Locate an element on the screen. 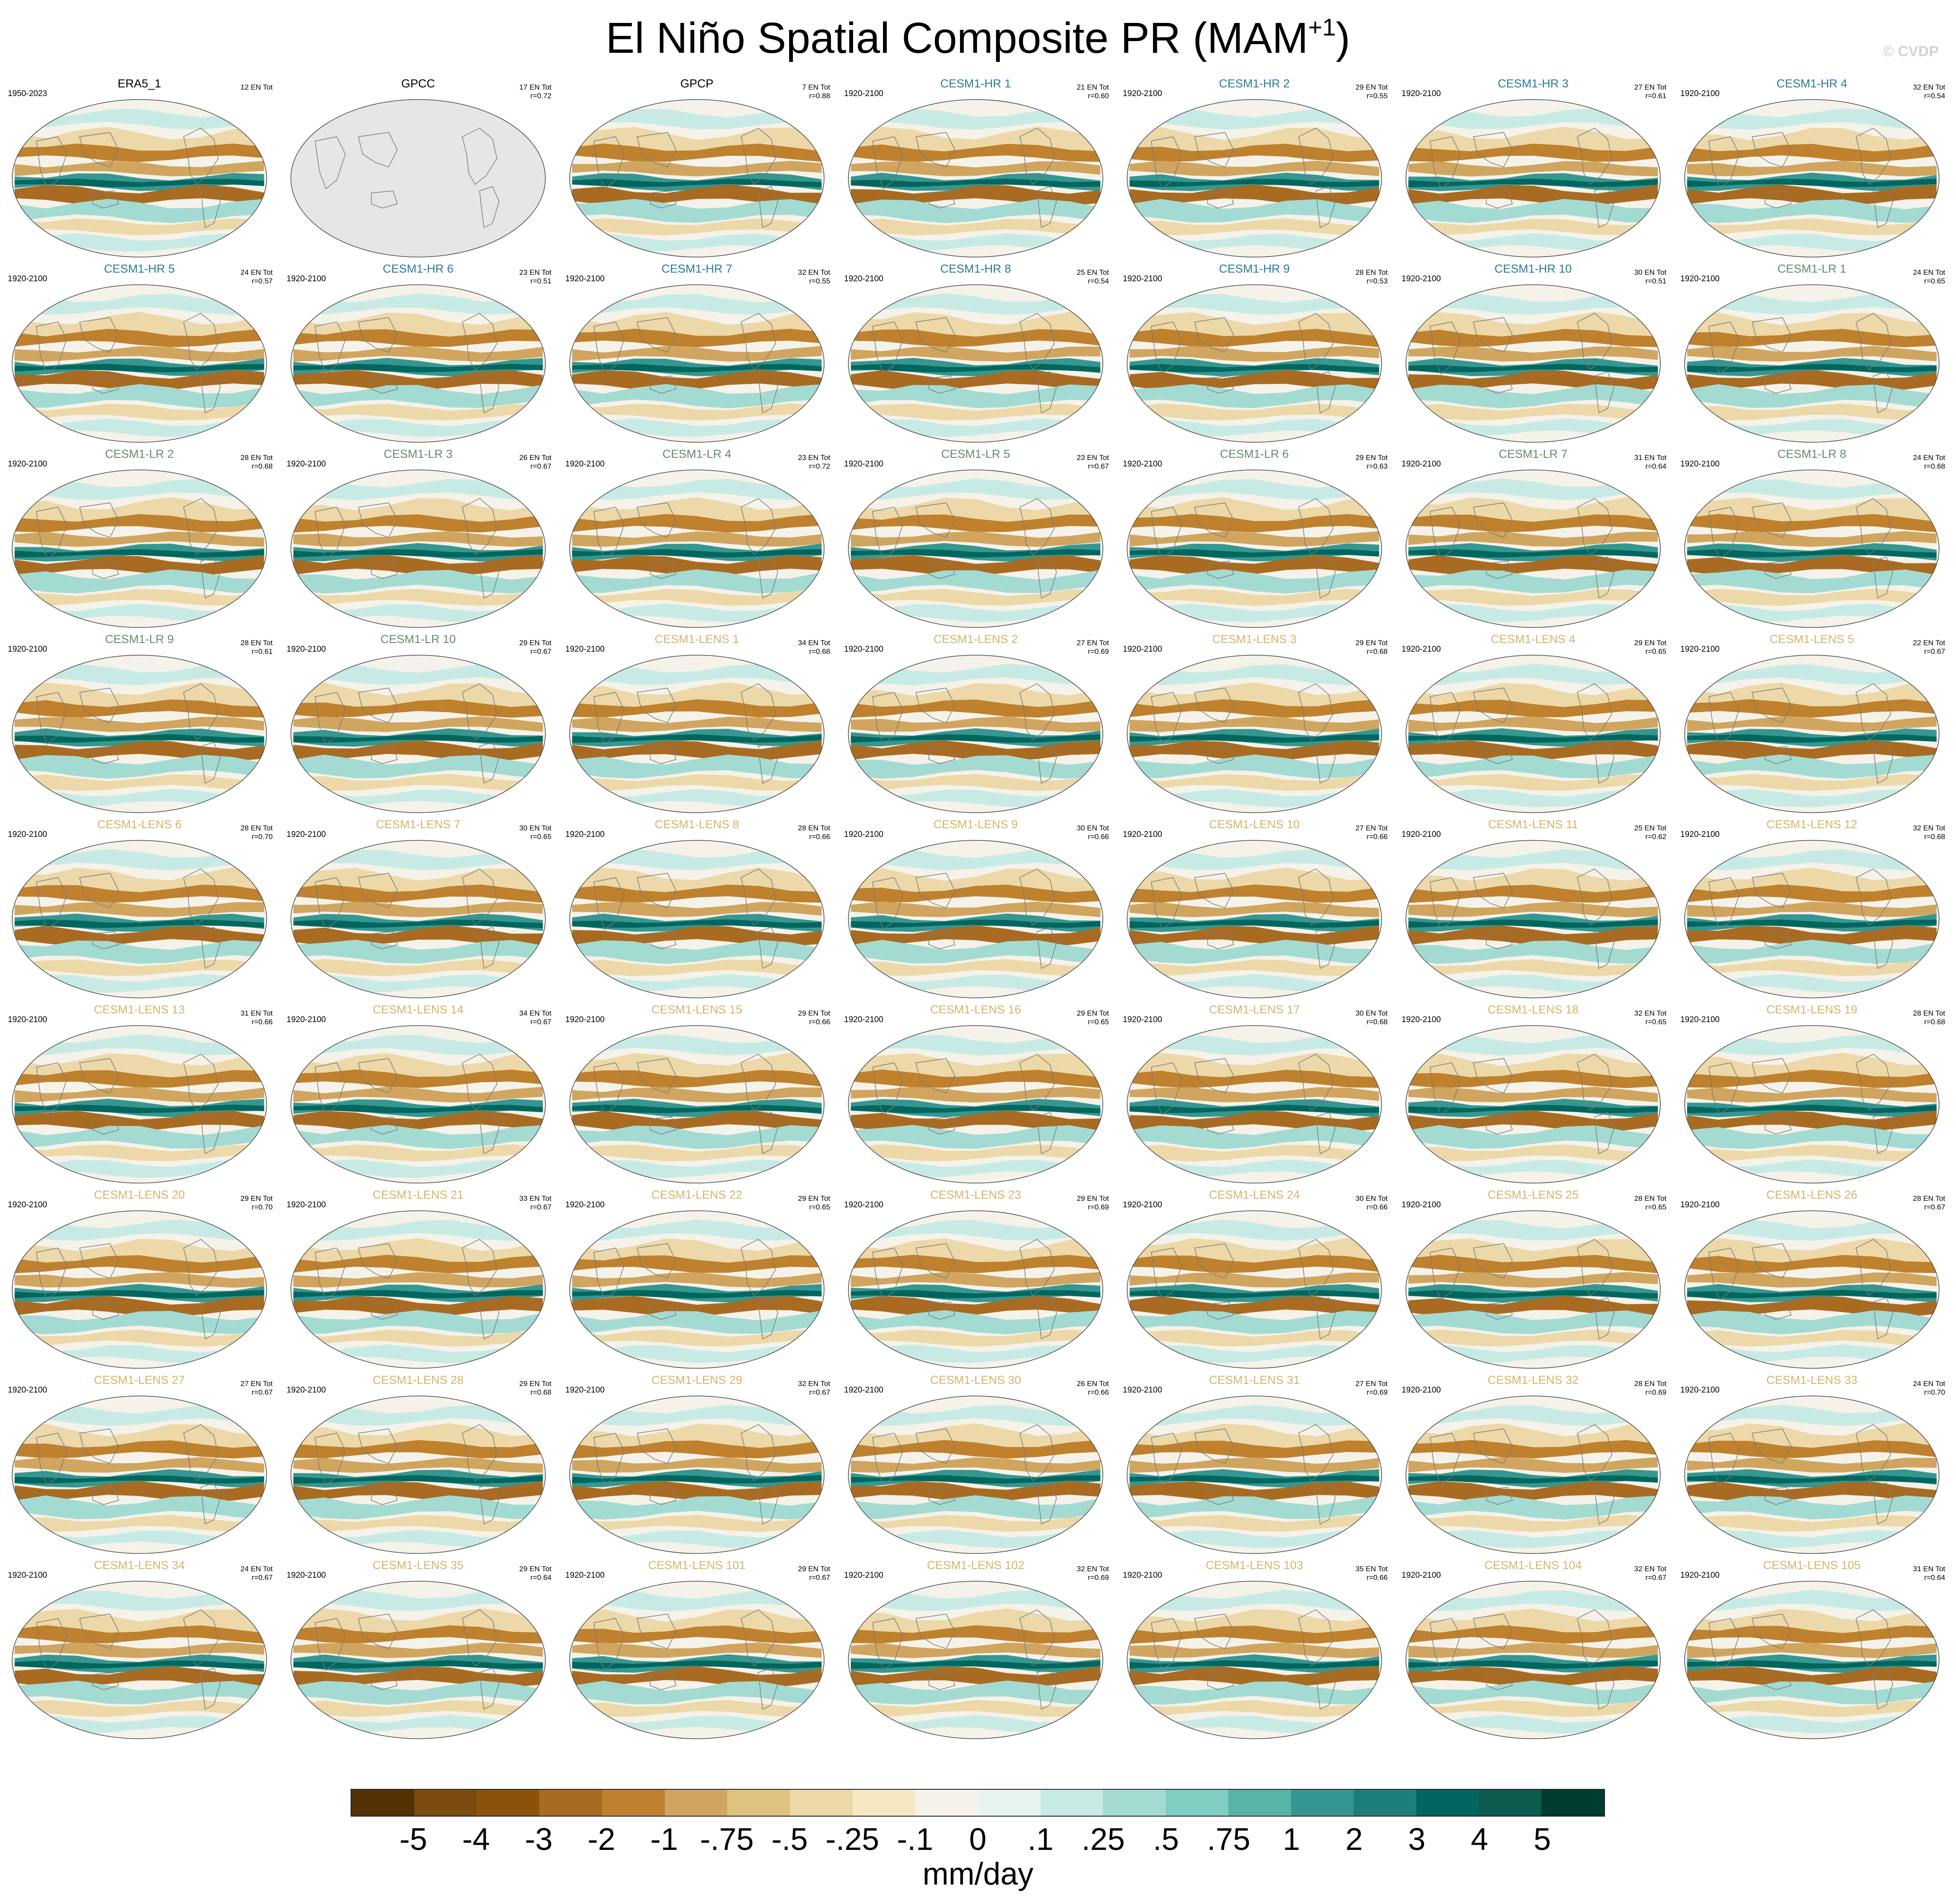  map-panel: CESM1-LR 3 1920-2100 26 EN Tot r=0.67 is located at coordinates (418, 536).